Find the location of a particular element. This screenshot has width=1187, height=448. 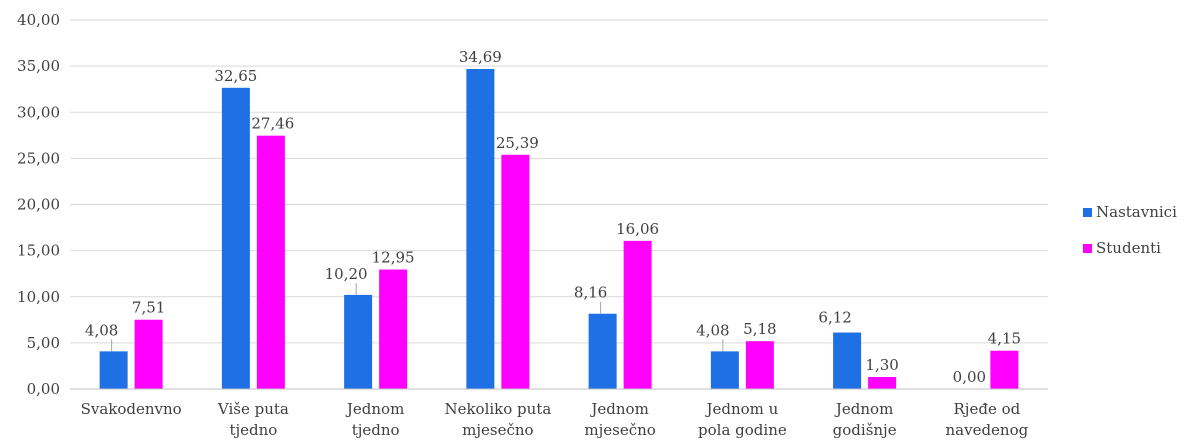

data-label-studenti: 12,95 is located at coordinates (393, 258).